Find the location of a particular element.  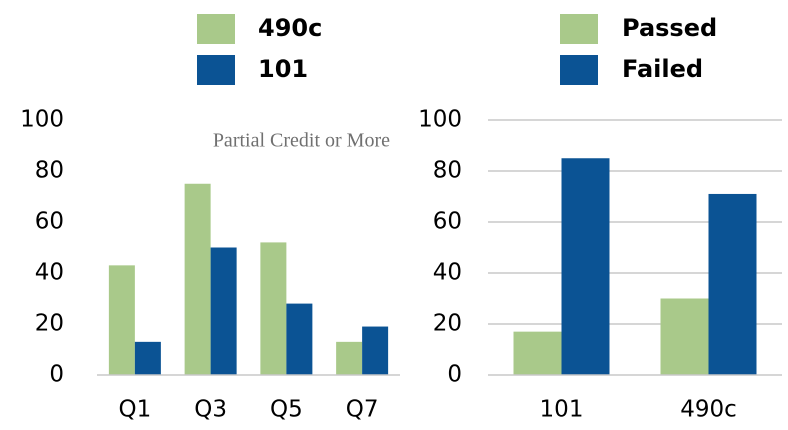

x-tick-label: 101 is located at coordinates (562, 410).